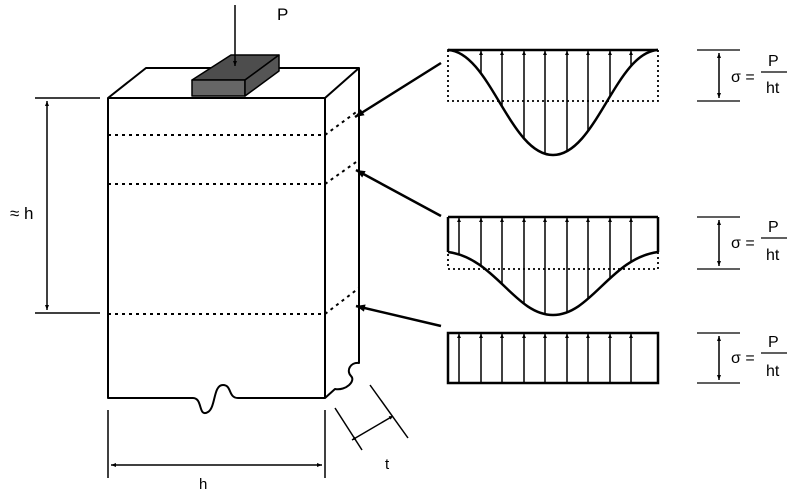 The width and height of the screenshot is (804, 499). What do you see at coordinates (234, 212) in the screenshot?
I see `section-cut-lines` at bounding box center [234, 212].